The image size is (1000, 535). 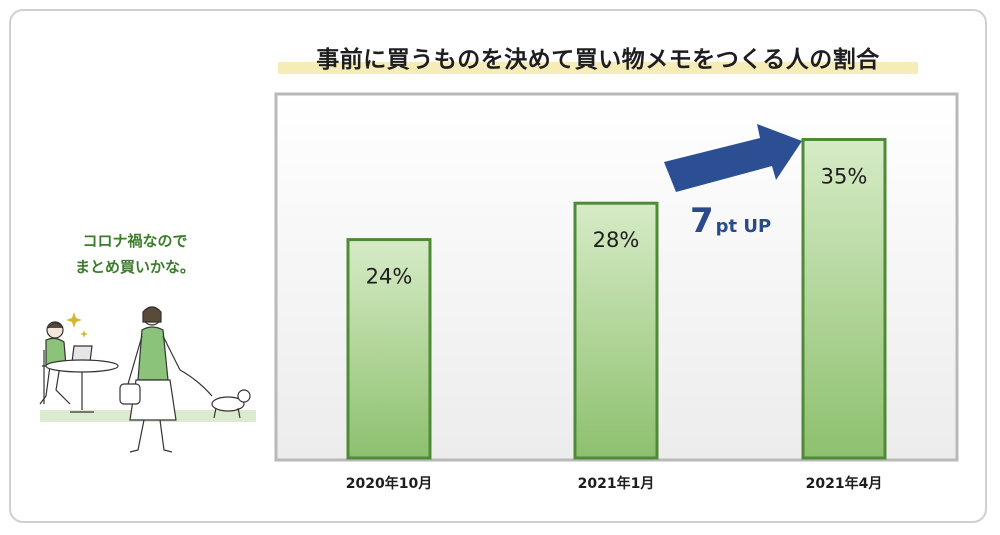 I want to click on speech-line-1: コロナ禍なので, so click(x=135, y=241).